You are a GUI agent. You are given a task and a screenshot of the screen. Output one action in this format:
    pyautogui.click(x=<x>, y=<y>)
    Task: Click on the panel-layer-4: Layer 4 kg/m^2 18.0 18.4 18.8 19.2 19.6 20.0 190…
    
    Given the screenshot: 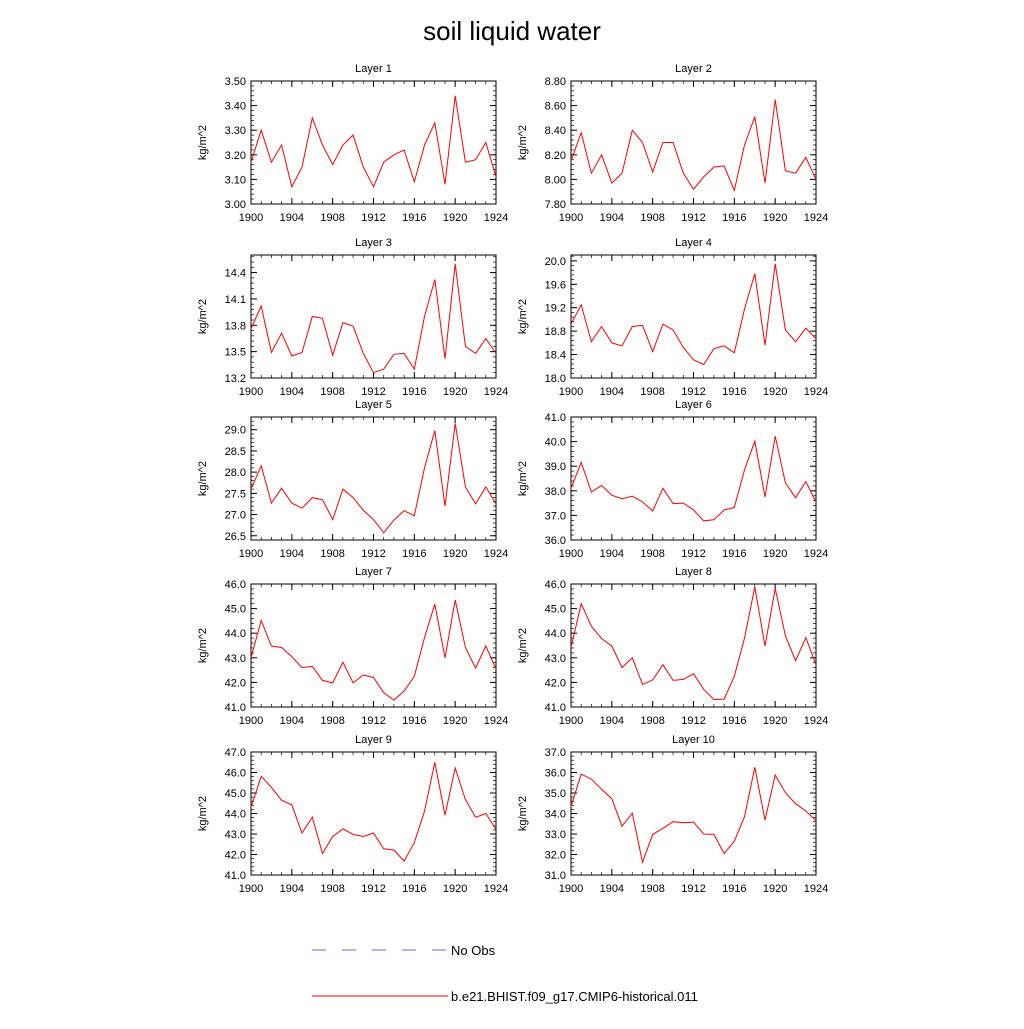 What is the action you would take?
    pyautogui.click(x=672, y=317)
    